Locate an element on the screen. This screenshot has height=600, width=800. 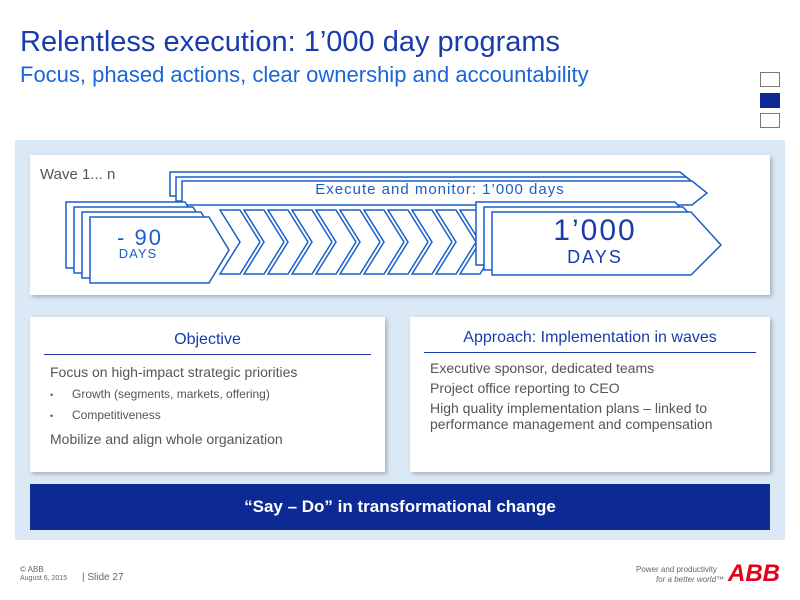
tagline: Power and productivity is located at coordinates (676, 569).